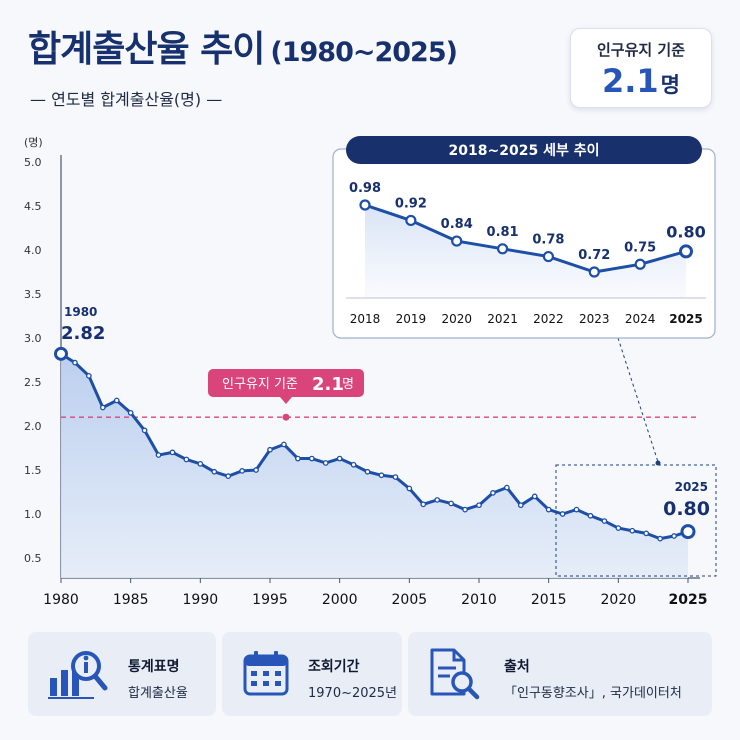 The width and height of the screenshot is (740, 740). I want to click on x-tick-label: 2020, so click(619, 600).